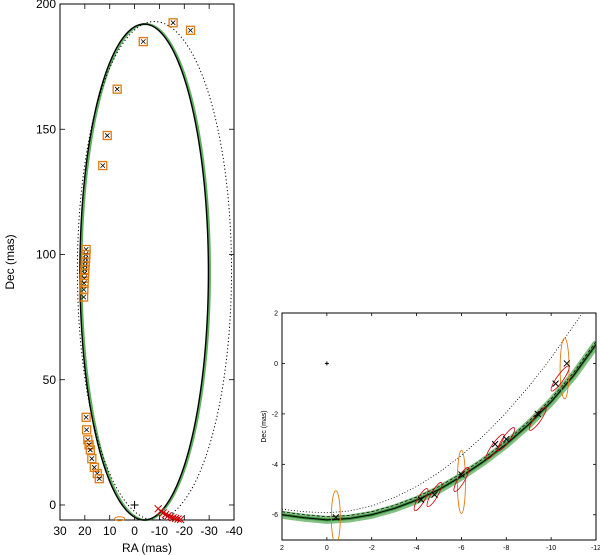  Describe the element at coordinates (372, 548) in the screenshot. I see `x-tick-label: -2` at that location.